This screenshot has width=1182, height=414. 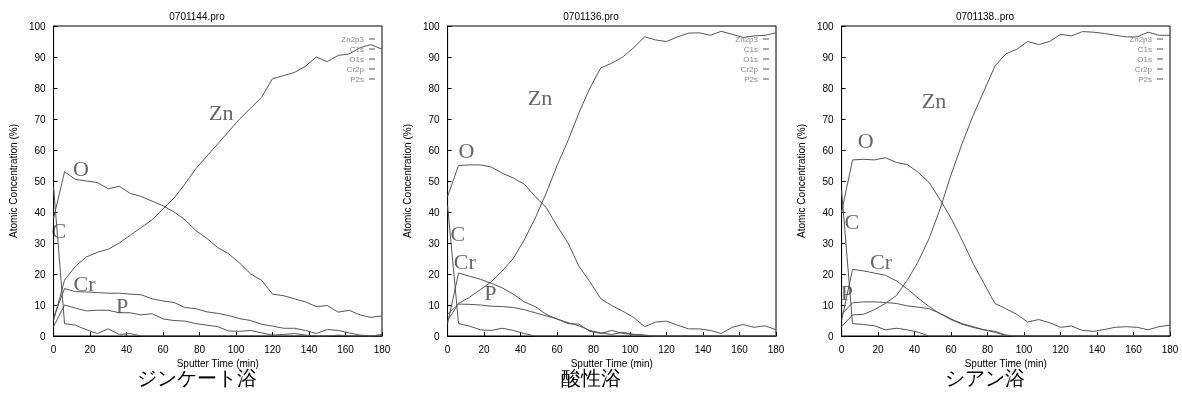 What do you see at coordinates (591, 16) in the screenshot?
I see `chart-title: 0701136.pro` at bounding box center [591, 16].